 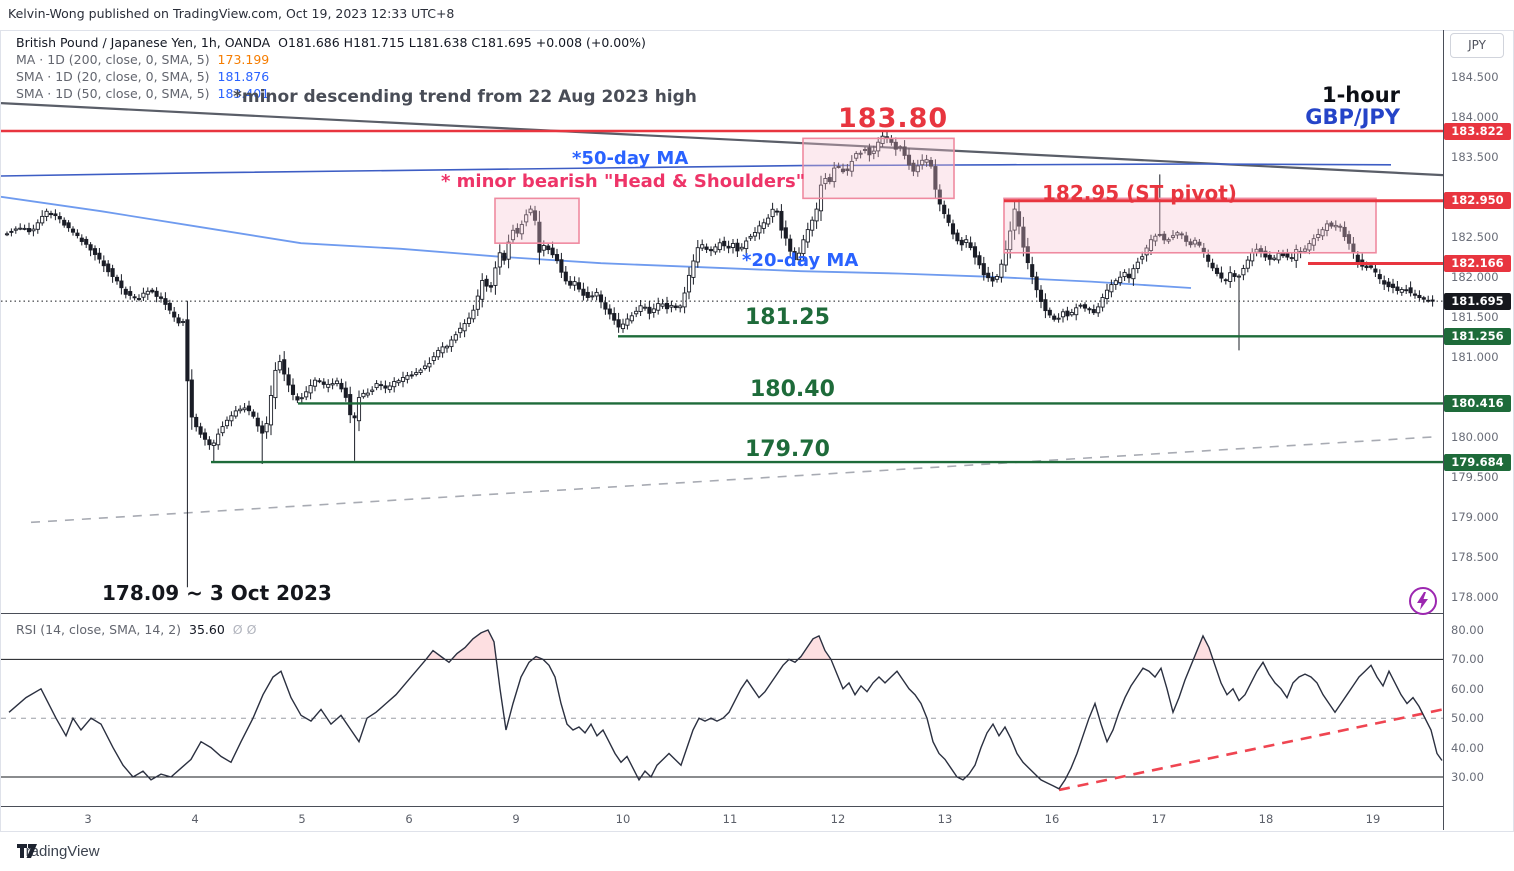 I want to click on time-axis-label-4: 4, so click(x=195, y=819).